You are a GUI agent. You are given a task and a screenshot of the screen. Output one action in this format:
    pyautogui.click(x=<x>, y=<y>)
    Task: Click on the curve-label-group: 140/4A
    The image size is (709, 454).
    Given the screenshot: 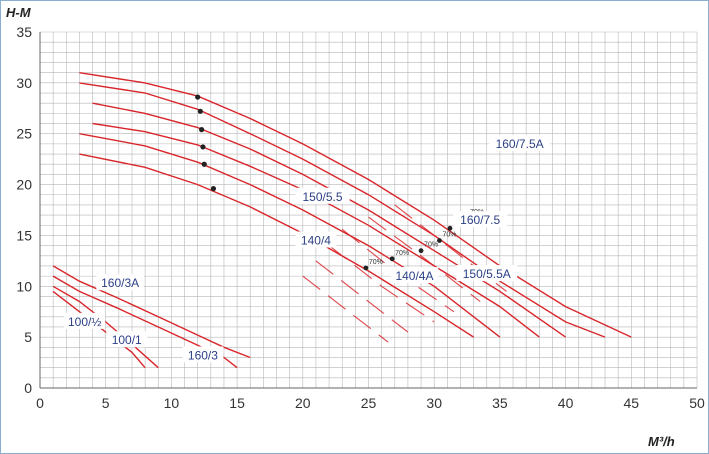 What is the action you would take?
    pyautogui.click(x=414, y=275)
    